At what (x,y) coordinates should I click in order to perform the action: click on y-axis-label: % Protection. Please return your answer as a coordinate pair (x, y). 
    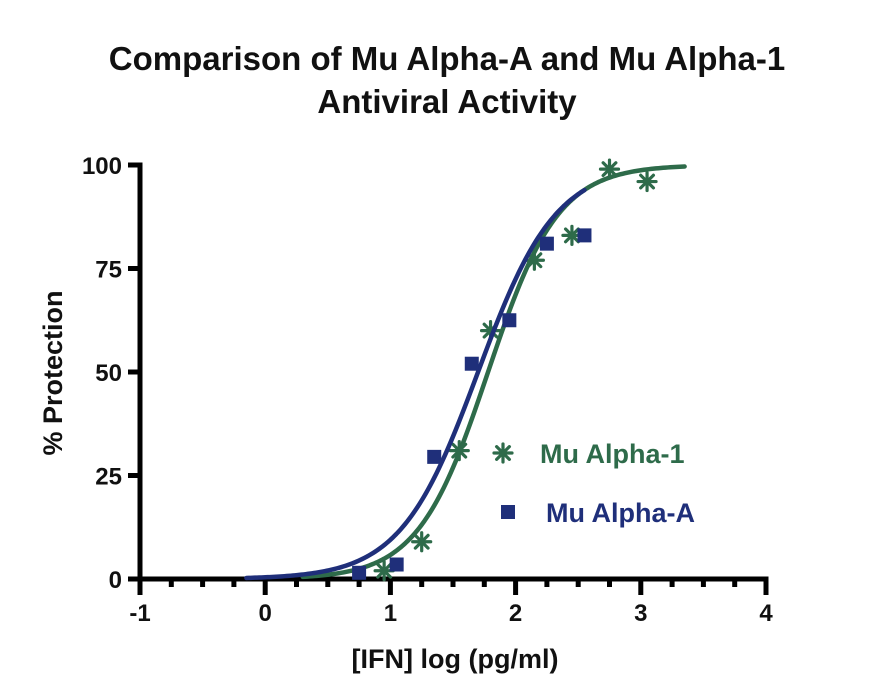
    Looking at the image, I should click on (53, 372).